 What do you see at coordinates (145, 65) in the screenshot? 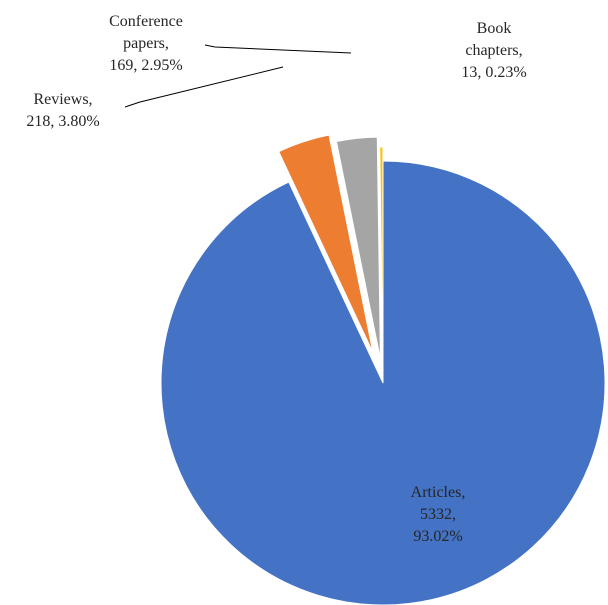
I see `slice-label-line: 169, 2.95%` at bounding box center [145, 65].